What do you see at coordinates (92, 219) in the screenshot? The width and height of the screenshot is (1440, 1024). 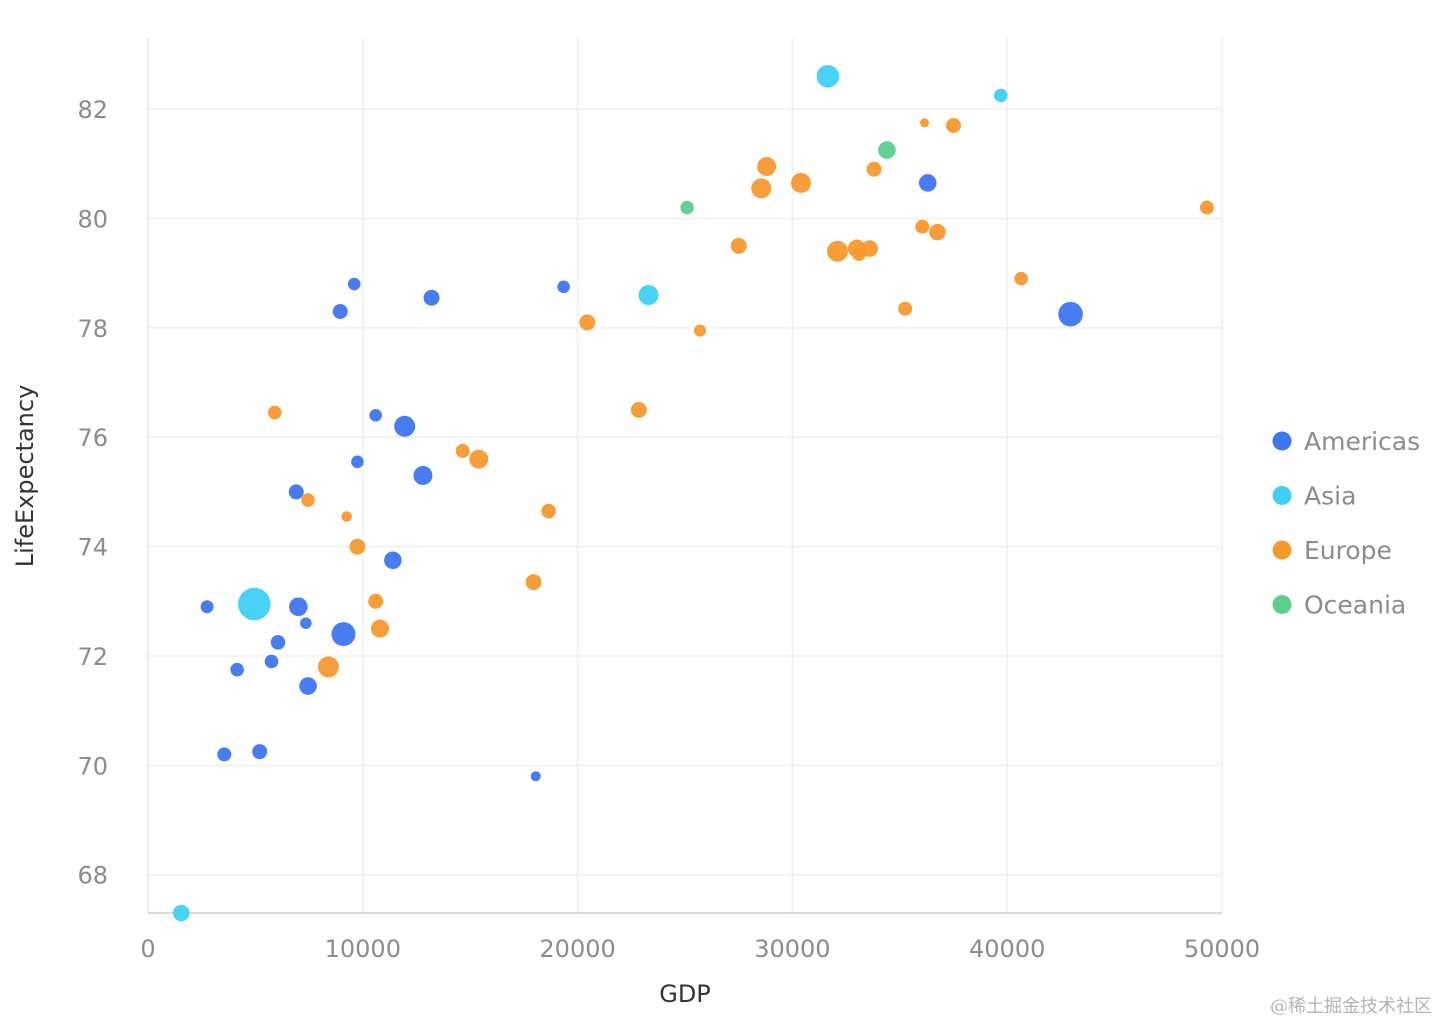 I see `y-tick-label: 80` at bounding box center [92, 219].